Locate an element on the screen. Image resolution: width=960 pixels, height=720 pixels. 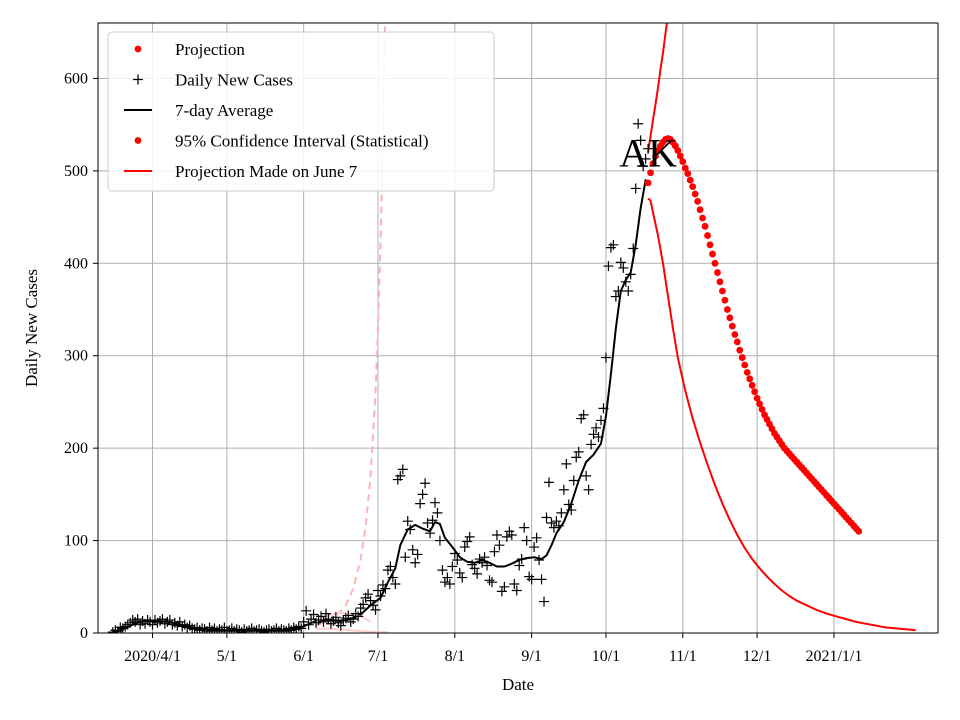
x-tick-label: 2021/1/1 is located at coordinates (833, 656).